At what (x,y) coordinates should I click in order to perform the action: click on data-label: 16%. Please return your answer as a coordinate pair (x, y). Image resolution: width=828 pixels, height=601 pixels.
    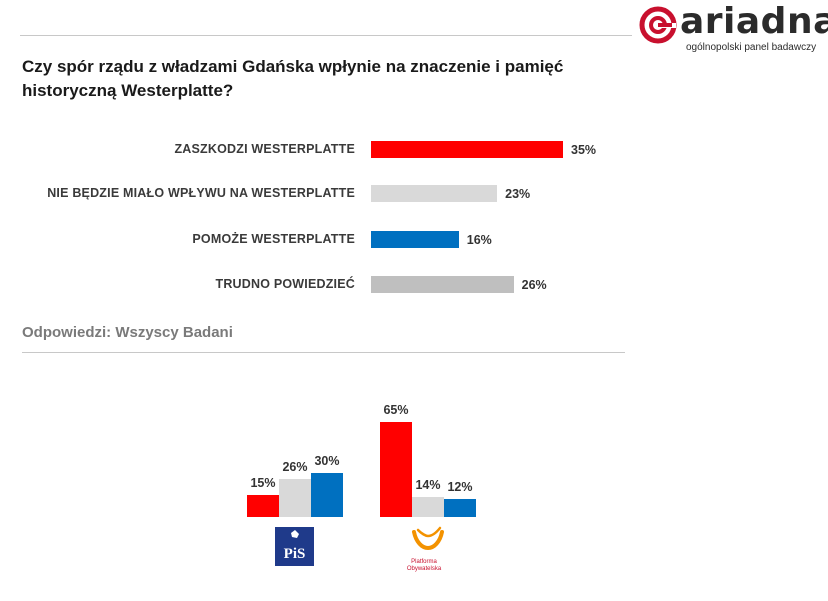
    Looking at the image, I should click on (479, 240).